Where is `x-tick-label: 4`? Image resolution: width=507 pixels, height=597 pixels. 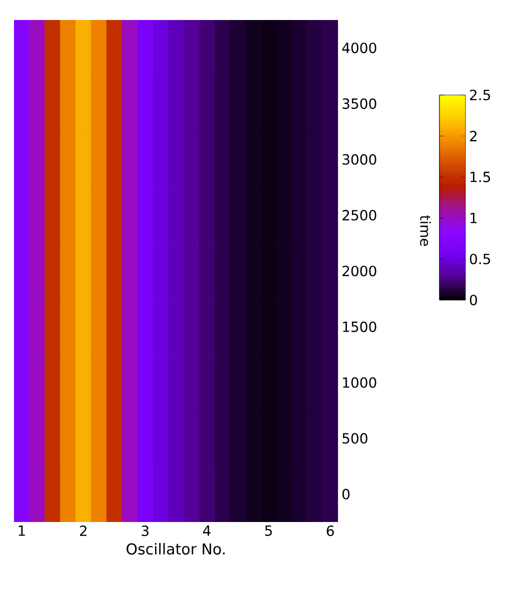 x-tick-label: 4 is located at coordinates (207, 531).